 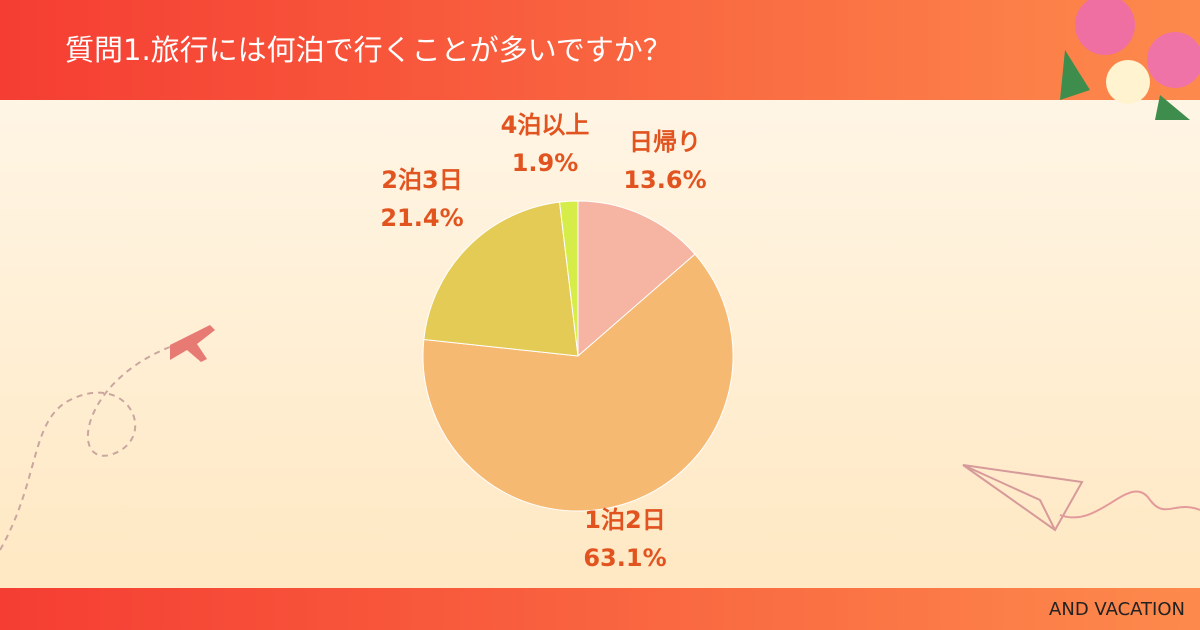 I want to click on slice-value: 63.1%, so click(x=624, y=558).